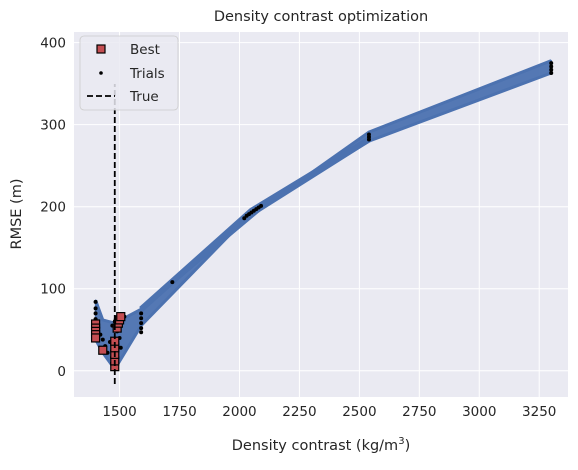  I want to click on legend: Best Trials True, so click(129, 73).